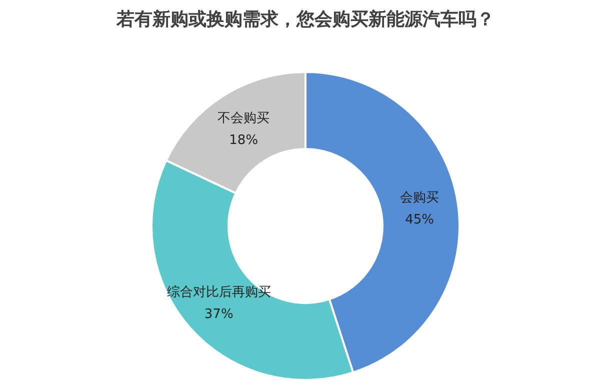 This screenshot has height=389, width=611. I want to click on slice-label: 不会购买, so click(244, 118).